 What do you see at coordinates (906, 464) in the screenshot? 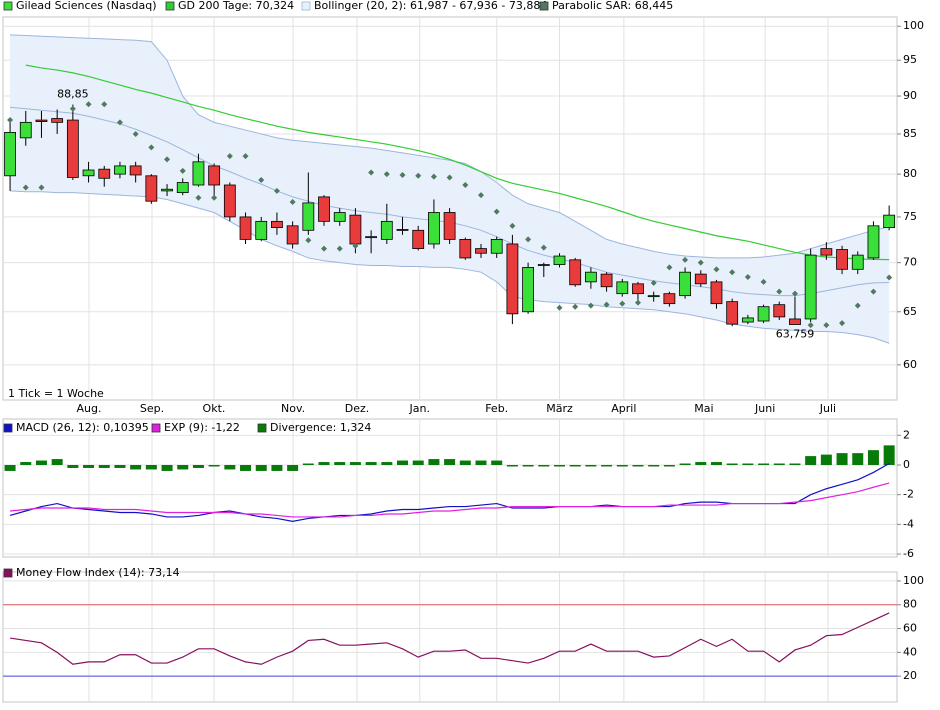
I see `y-tick-label: 0` at bounding box center [906, 464].